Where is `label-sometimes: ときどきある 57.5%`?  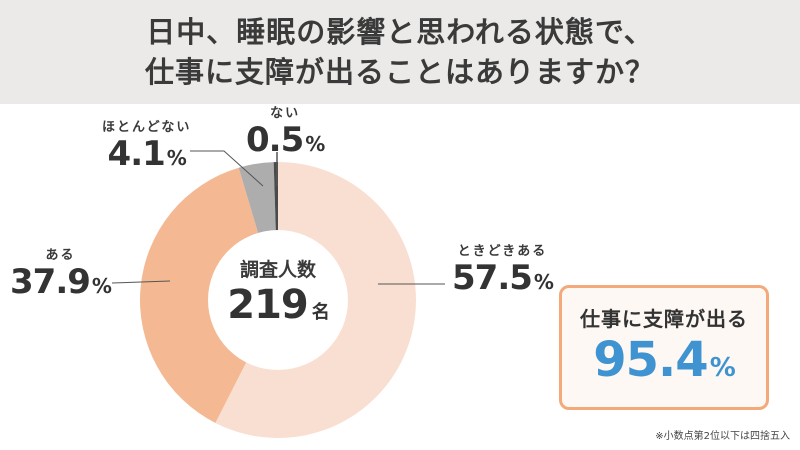
label-sometimes: ときどきある 57.5% is located at coordinates (503, 272).